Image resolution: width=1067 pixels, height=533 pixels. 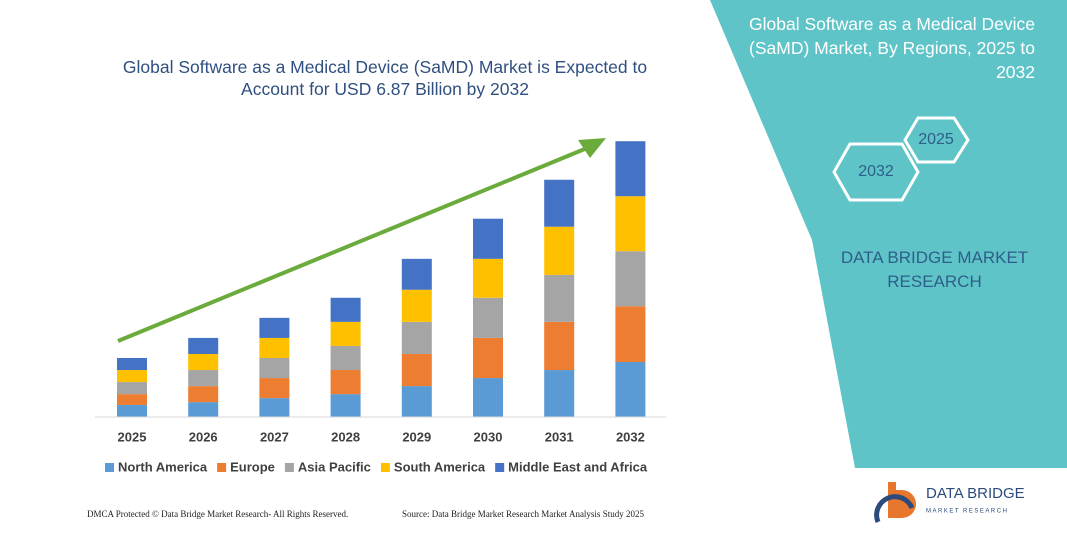 I want to click on hex-label: 2032, so click(x=876, y=171).